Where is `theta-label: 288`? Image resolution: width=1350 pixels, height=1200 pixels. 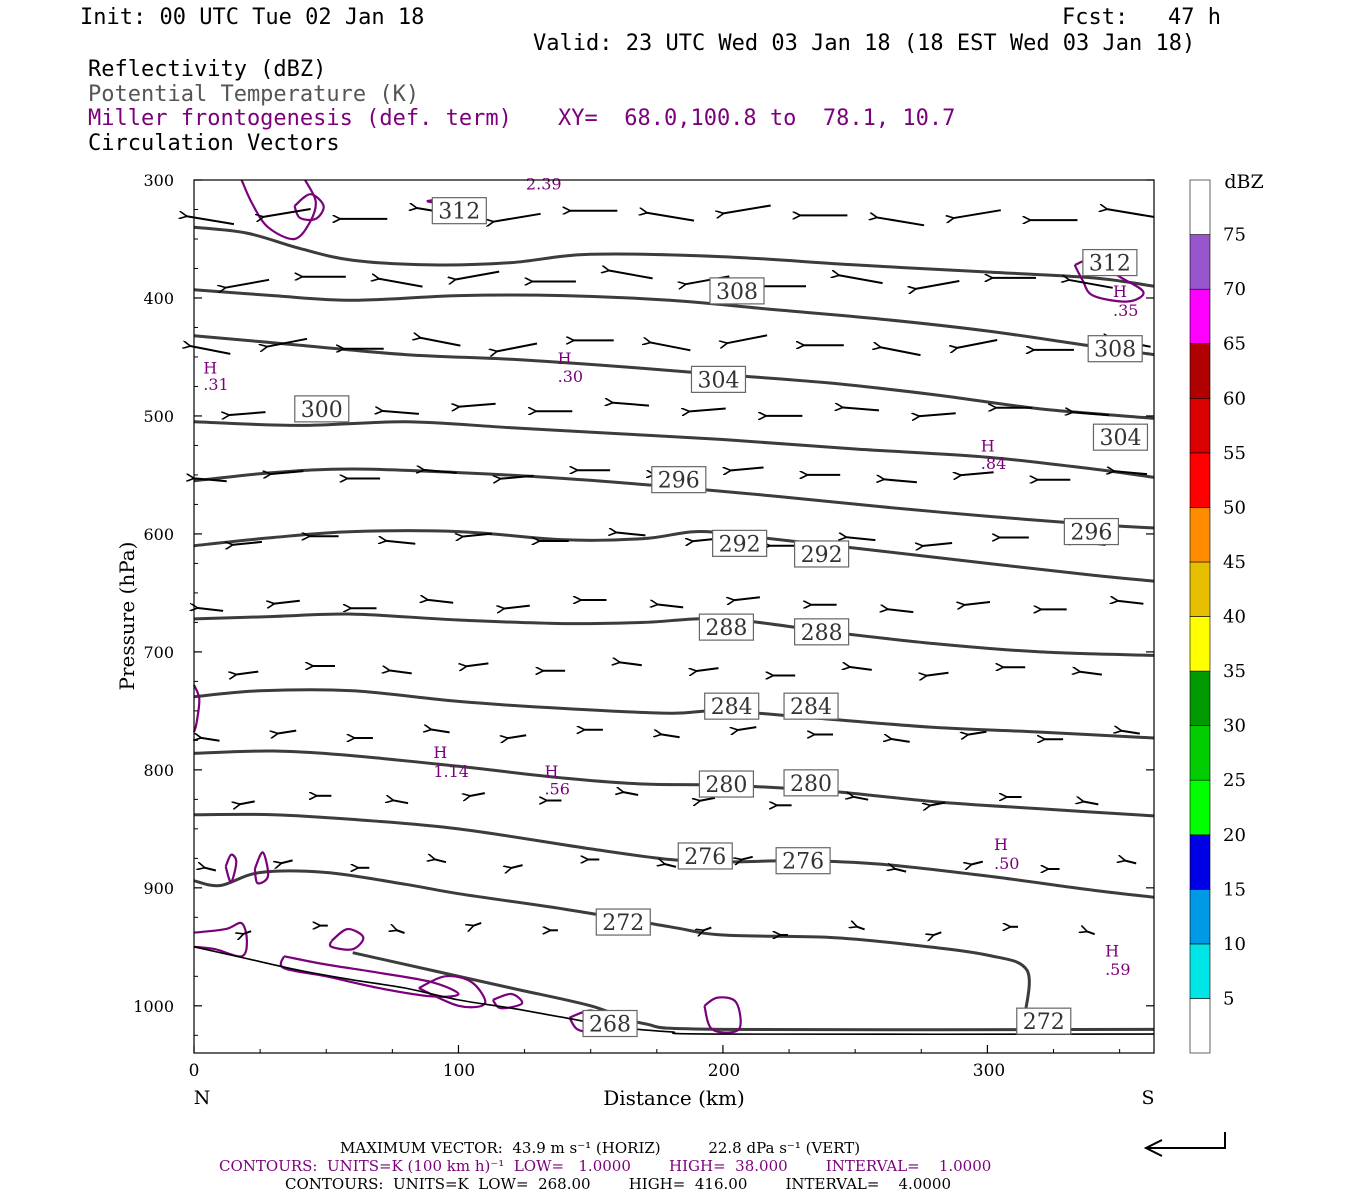 theta-label: 288 is located at coordinates (726, 628).